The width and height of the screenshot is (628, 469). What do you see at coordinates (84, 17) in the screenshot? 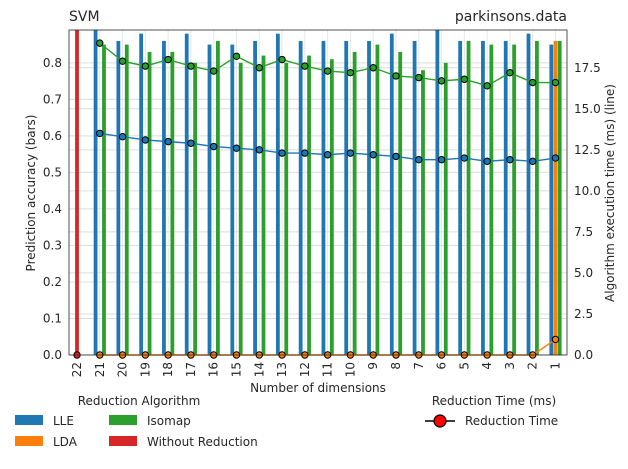
I see `chart-title-left: SVM` at bounding box center [84, 17].